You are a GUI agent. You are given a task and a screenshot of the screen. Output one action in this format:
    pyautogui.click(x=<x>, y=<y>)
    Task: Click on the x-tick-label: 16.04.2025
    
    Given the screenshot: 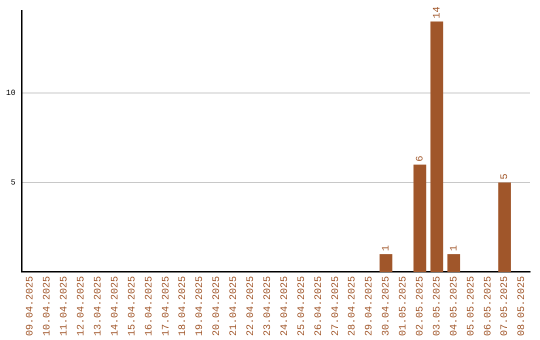 What is the action you would take?
    pyautogui.click(x=150, y=306)
    